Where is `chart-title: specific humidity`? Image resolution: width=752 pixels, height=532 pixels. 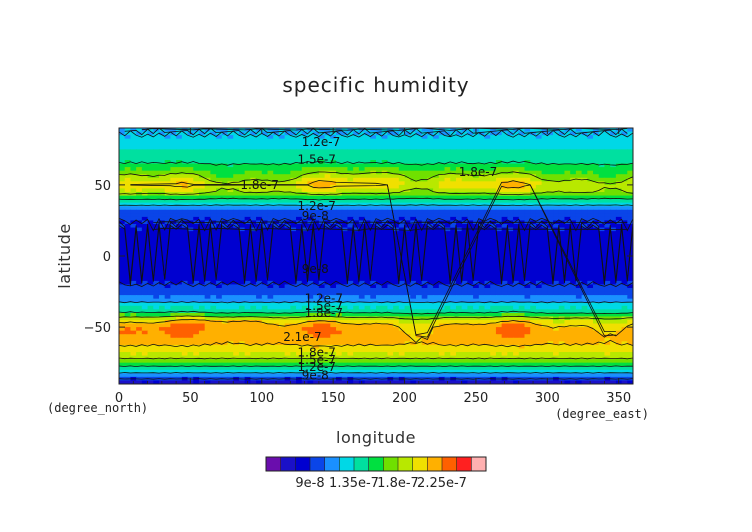
chart-title: specific humidity is located at coordinates (375, 85).